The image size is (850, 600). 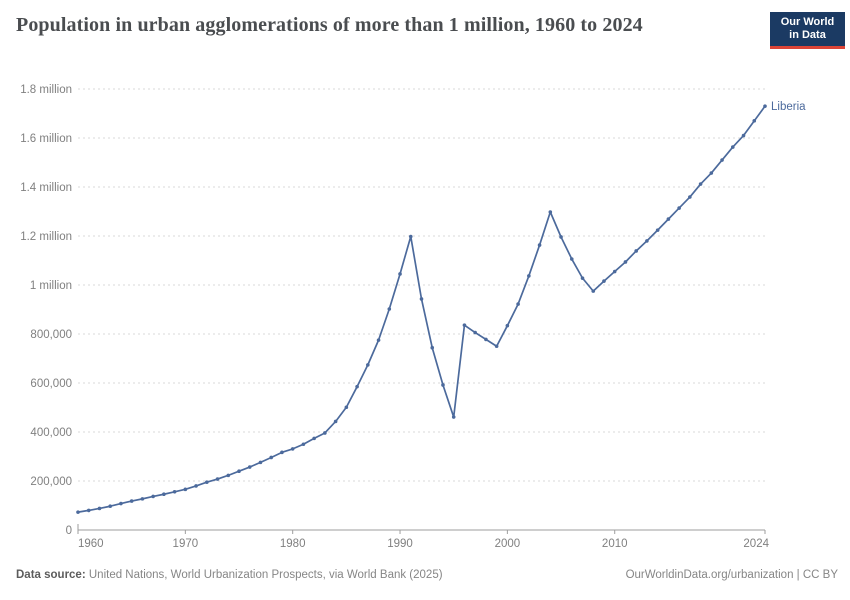 I want to click on owid-logo-line2: in Data, so click(x=807, y=35).